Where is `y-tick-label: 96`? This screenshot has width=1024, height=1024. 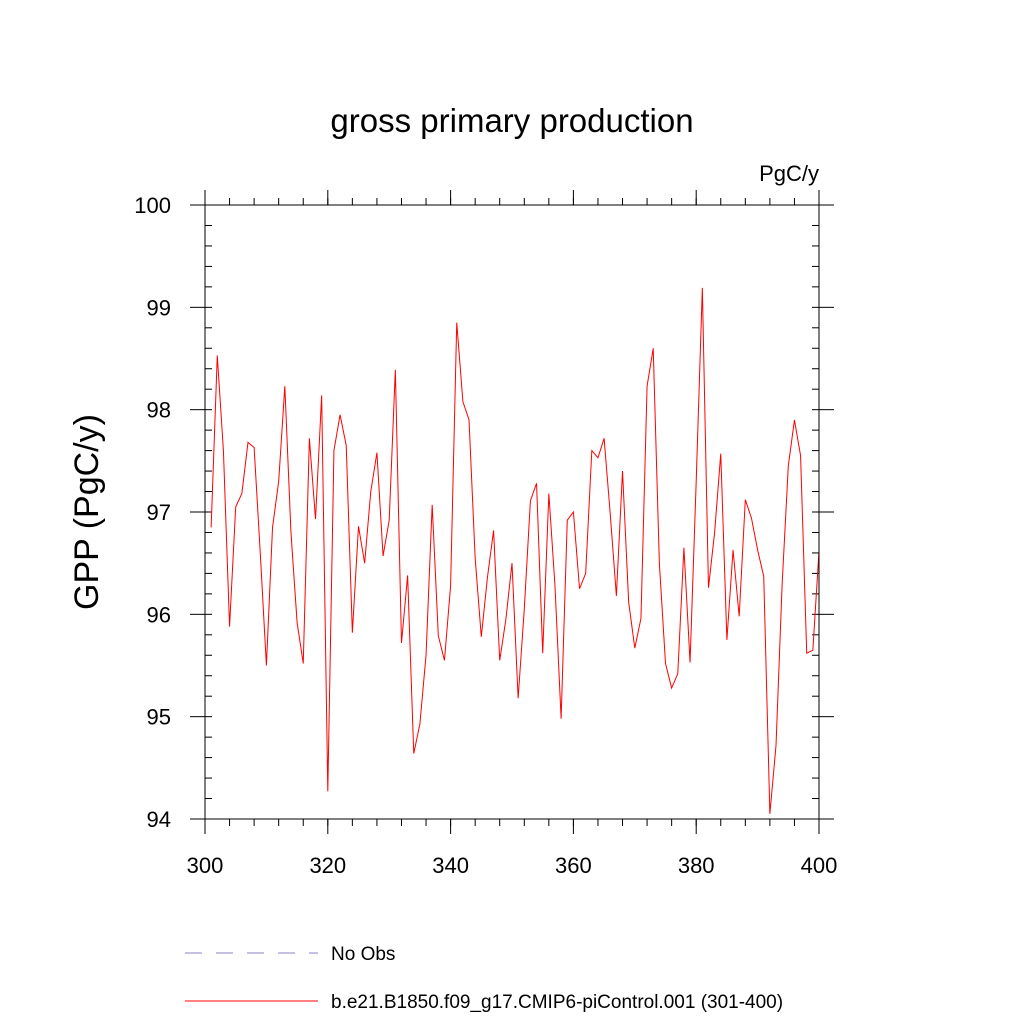 y-tick-label: 96 is located at coordinates (159, 614).